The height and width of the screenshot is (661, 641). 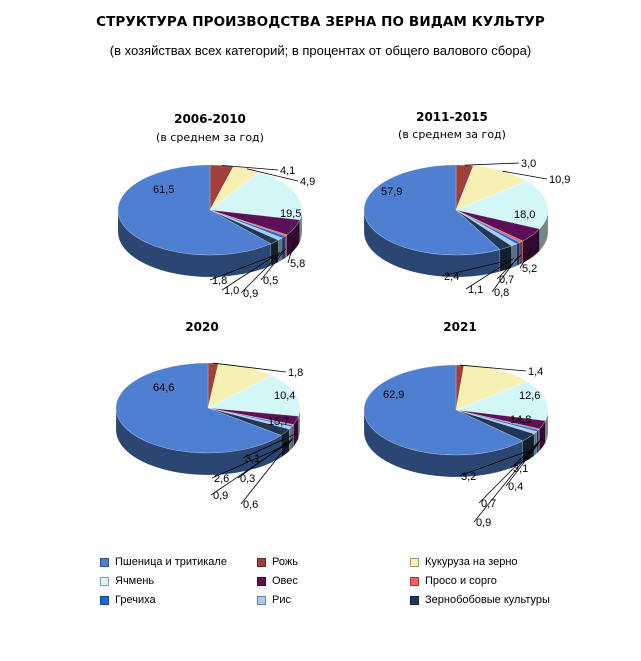 What do you see at coordinates (475, 290) in the screenshot?
I see `pie-2-label-7: 1,1` at bounding box center [475, 290].